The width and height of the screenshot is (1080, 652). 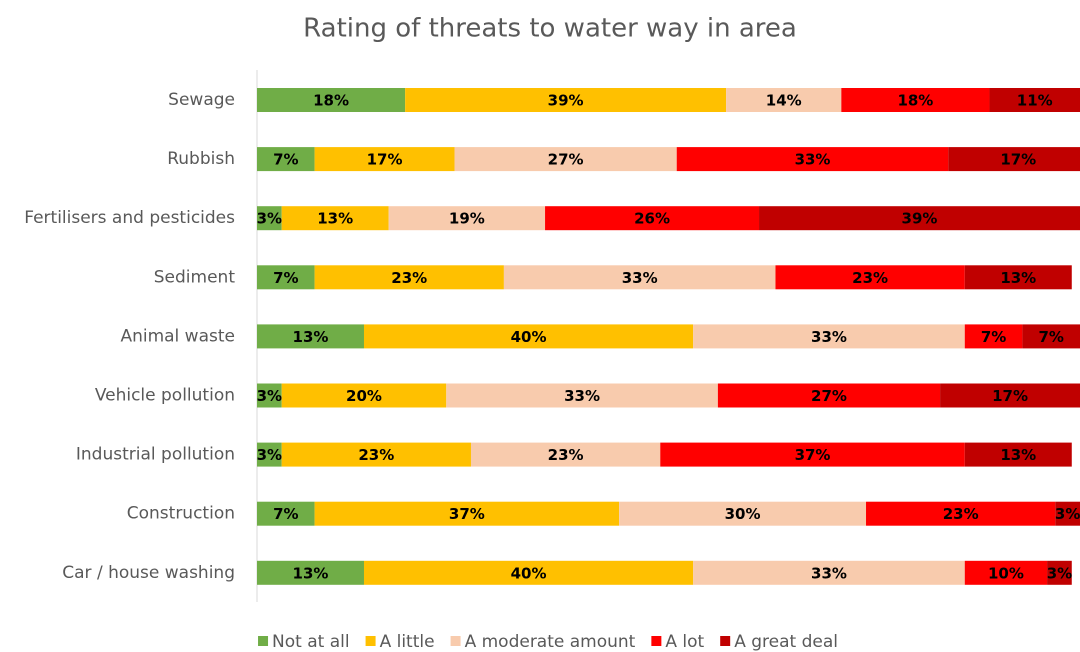 I want to click on category-label: Car / house washing, so click(x=148, y=573).